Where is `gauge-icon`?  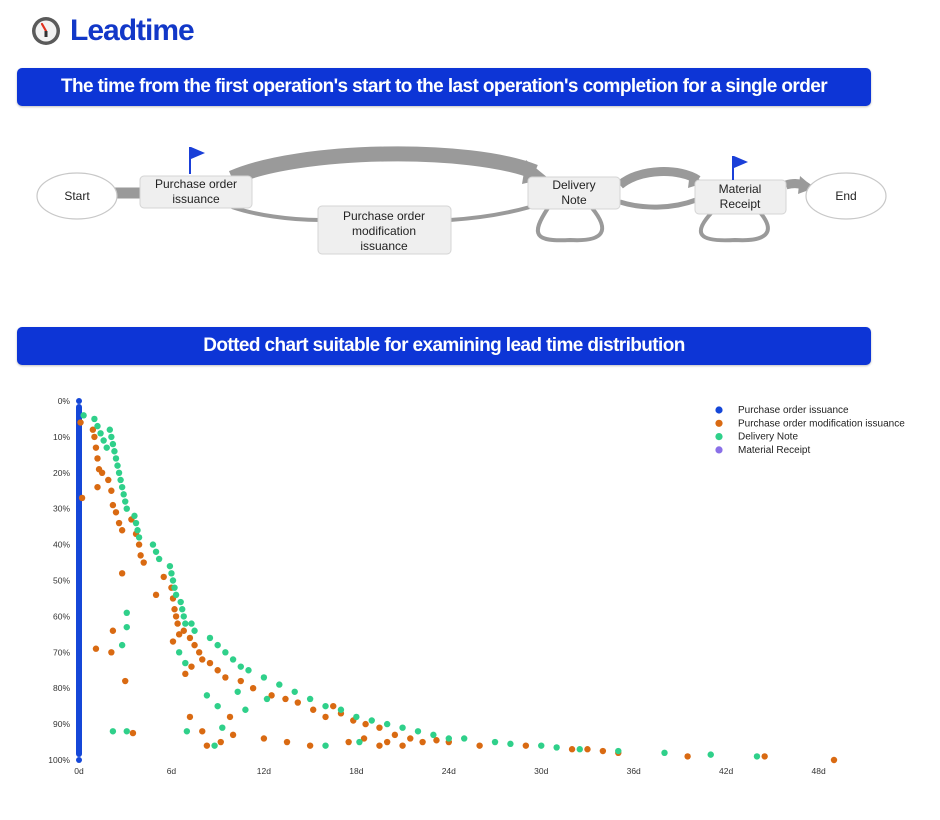
gauge-icon is located at coordinates (46, 31).